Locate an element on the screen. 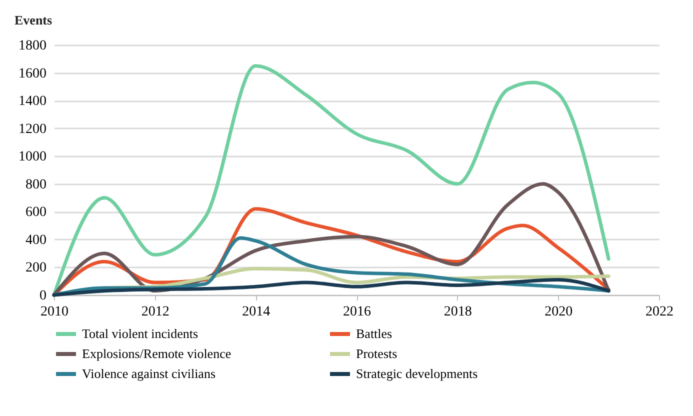 This screenshot has width=693, height=416. legend-label: Violence against civilians is located at coordinates (149, 373).